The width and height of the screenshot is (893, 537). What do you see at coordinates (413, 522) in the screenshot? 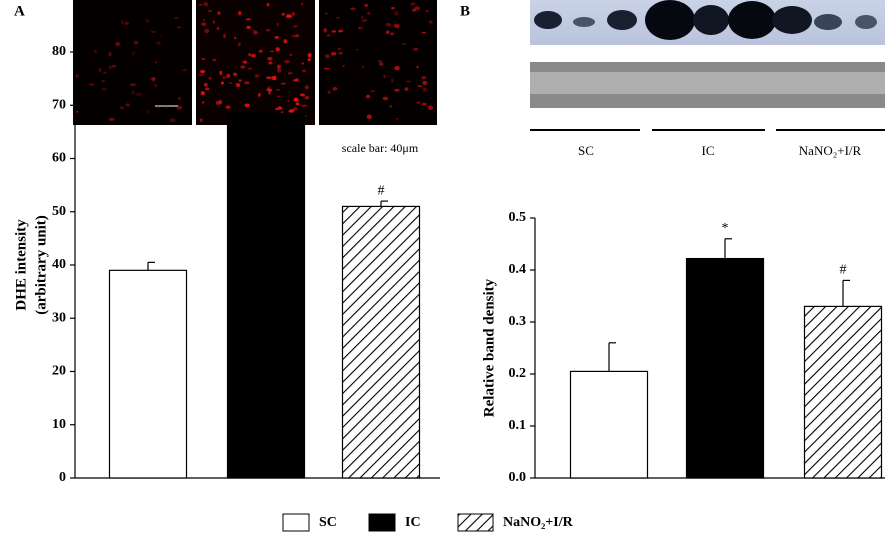
I see `legend-label: IC` at bounding box center [413, 522].